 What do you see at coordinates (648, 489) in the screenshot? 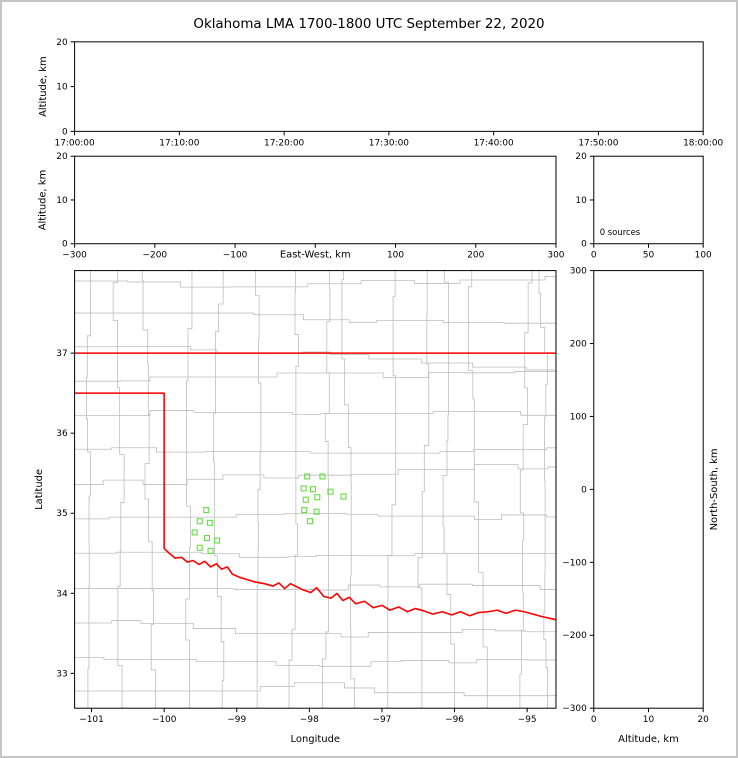
I see `ns_height-panel-bg` at bounding box center [648, 489].